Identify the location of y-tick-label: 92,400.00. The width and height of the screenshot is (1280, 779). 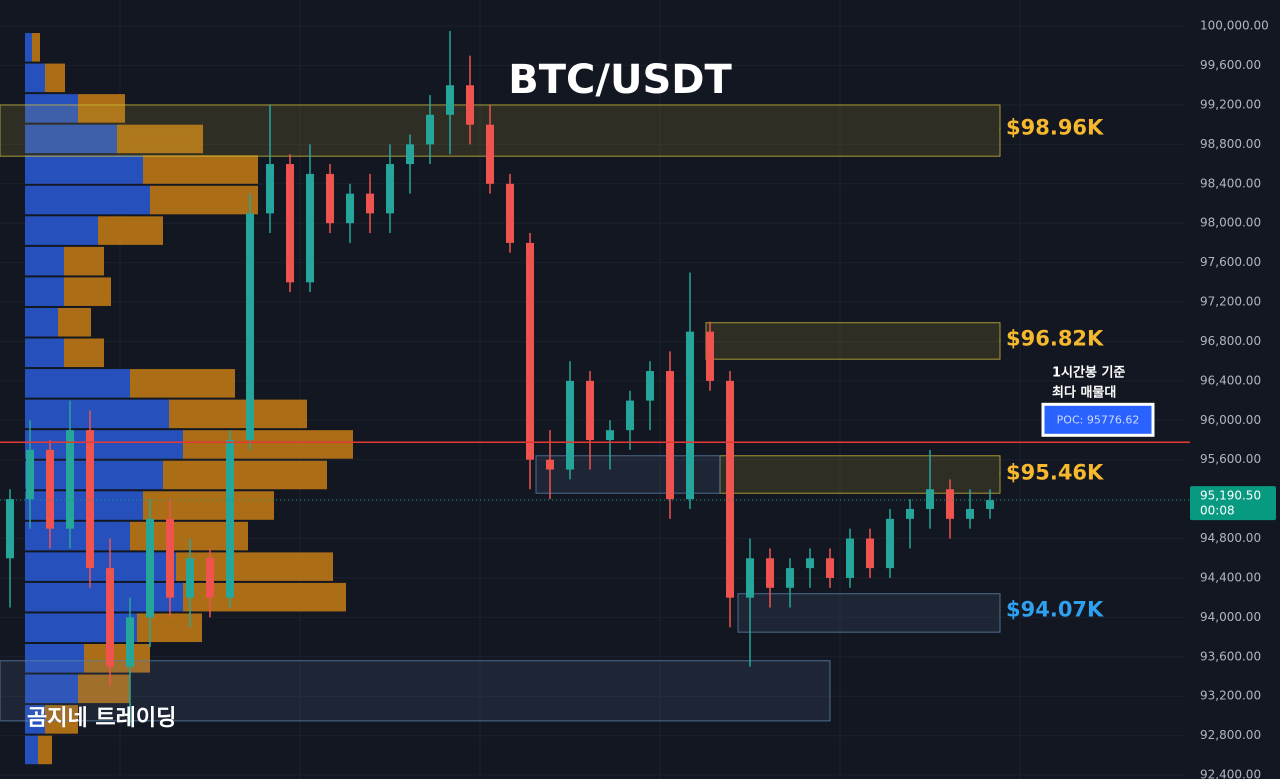
(1230, 773).